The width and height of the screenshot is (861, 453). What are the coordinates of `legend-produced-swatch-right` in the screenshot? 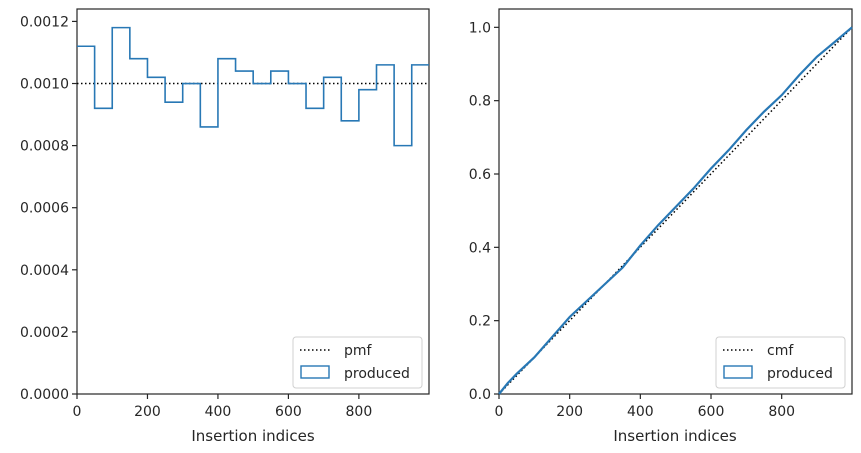 It's located at (738, 372).